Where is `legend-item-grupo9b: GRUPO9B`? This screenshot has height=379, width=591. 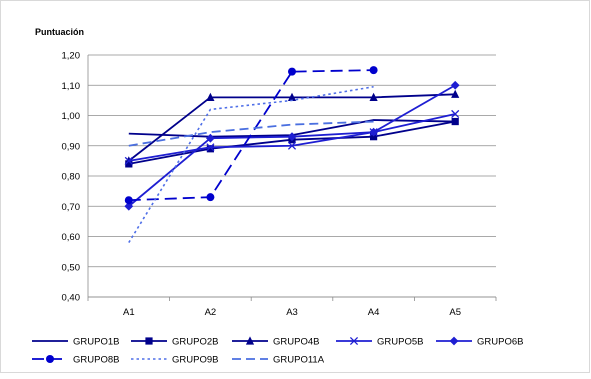 legend-item-grupo9b: GRUPO9B is located at coordinates (174, 360).